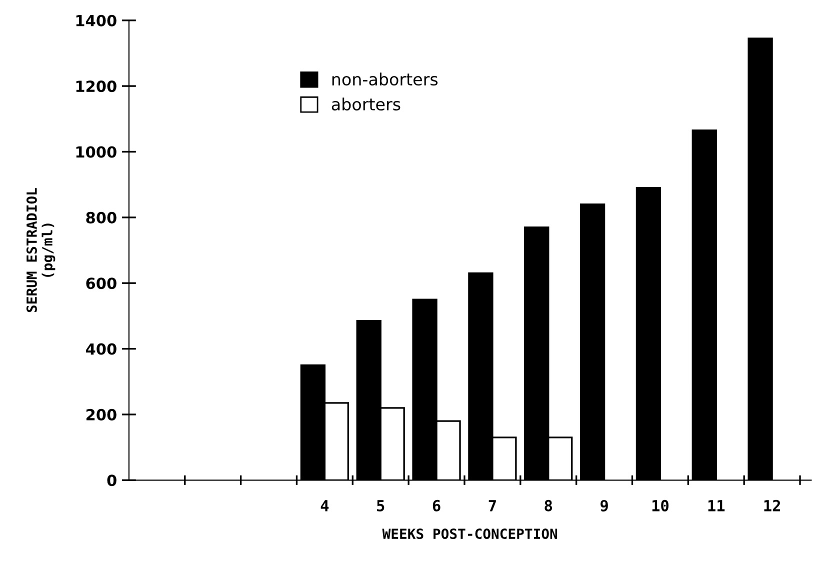  What do you see at coordinates (436, 506) in the screenshot?
I see `x-tick-label: 6` at bounding box center [436, 506].